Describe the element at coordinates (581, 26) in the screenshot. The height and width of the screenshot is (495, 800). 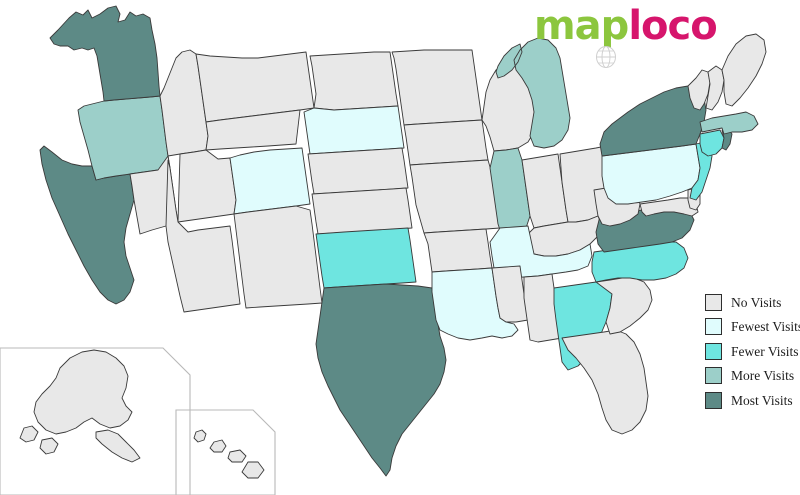
I see `logo-text-map: map` at that location.